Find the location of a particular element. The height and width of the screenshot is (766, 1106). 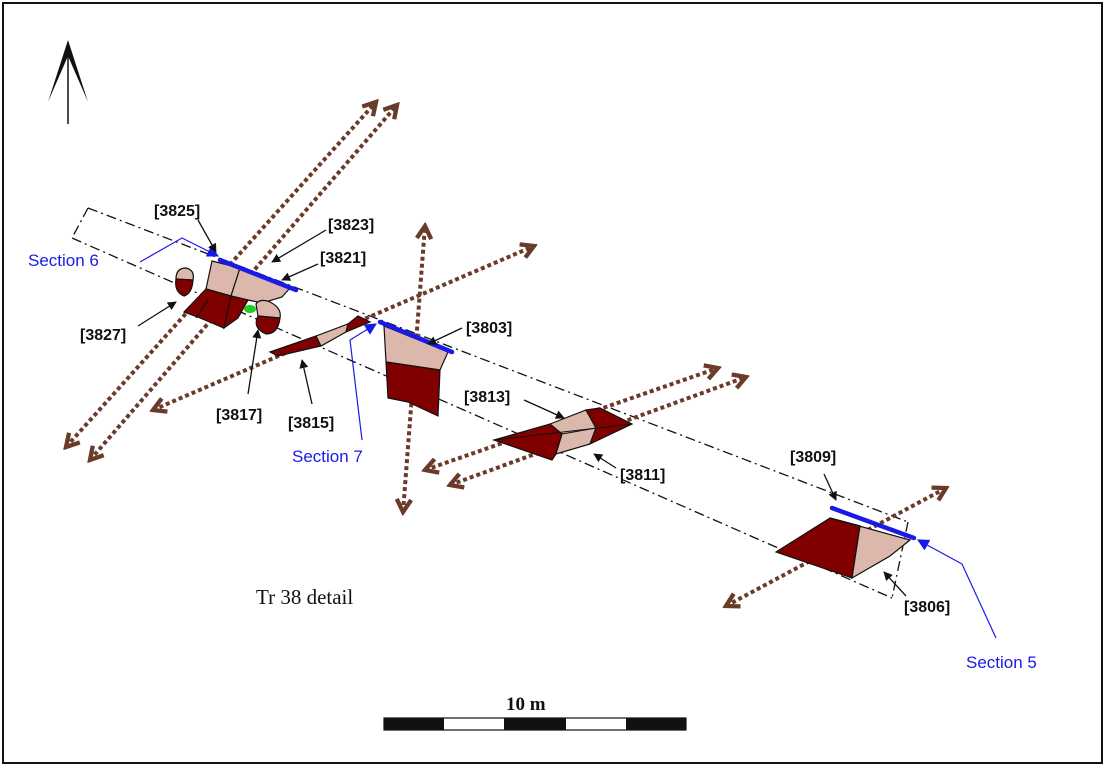

north-arrow-icon is located at coordinates (68, 82).